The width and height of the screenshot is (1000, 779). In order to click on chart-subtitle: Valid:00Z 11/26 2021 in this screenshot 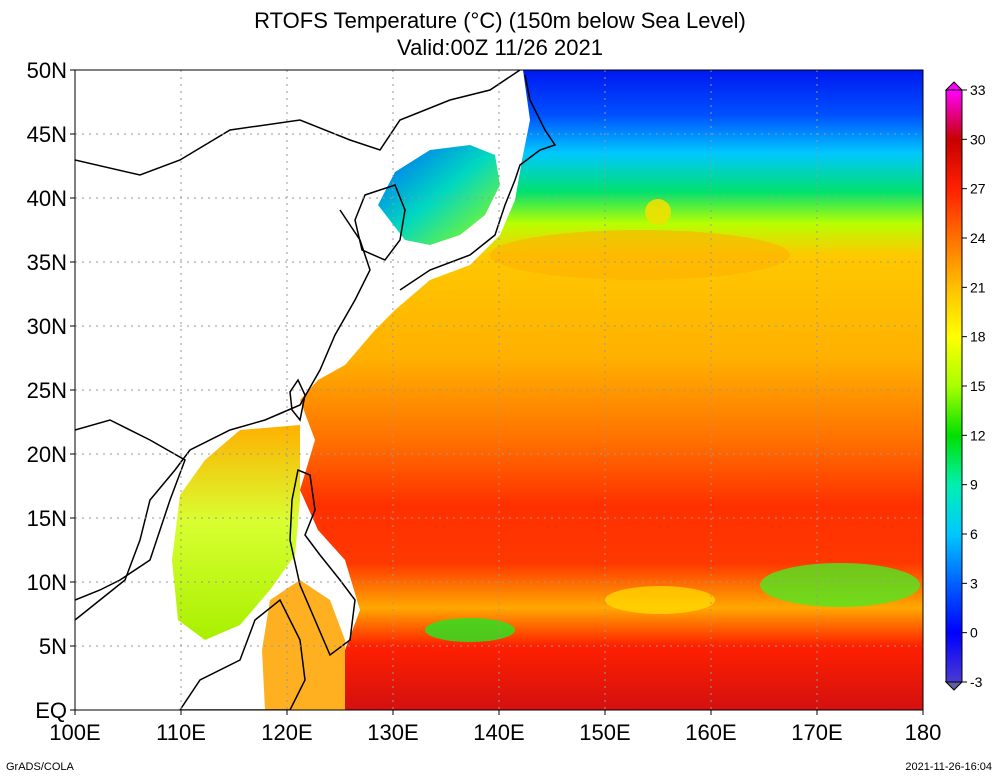, I will do `click(500, 47)`.